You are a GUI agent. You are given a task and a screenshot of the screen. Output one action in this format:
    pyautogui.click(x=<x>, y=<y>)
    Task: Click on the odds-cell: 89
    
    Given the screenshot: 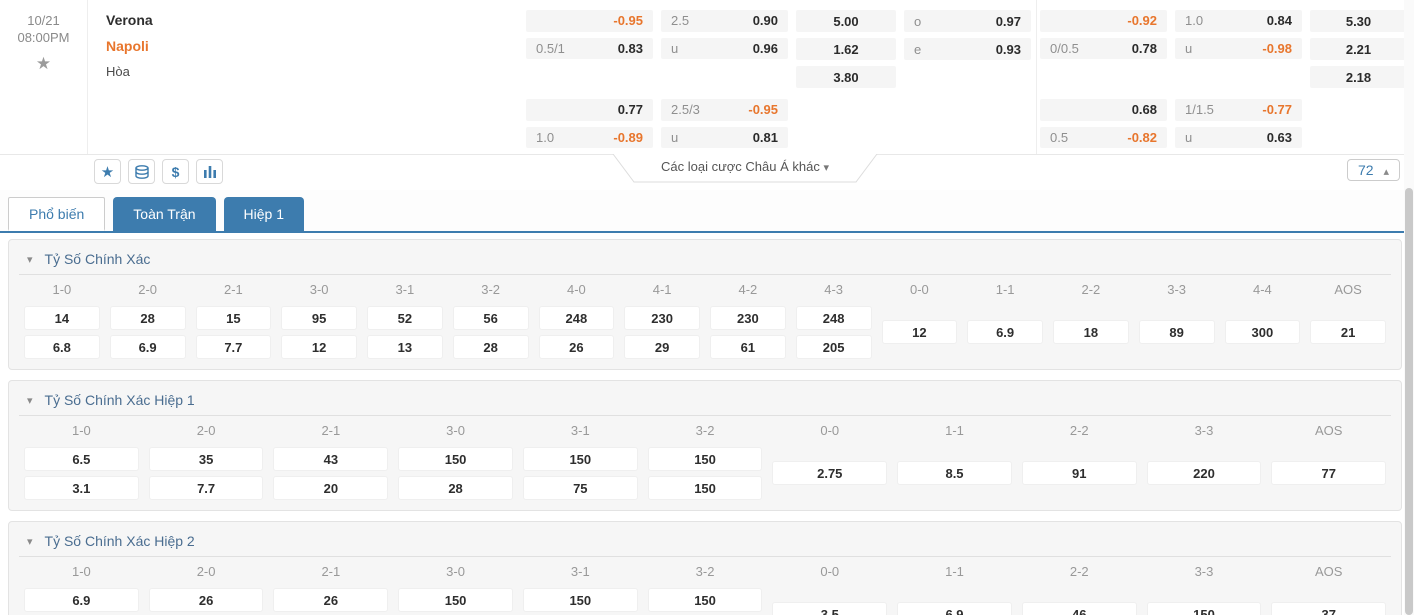 What is the action you would take?
    pyautogui.click(x=1176, y=332)
    